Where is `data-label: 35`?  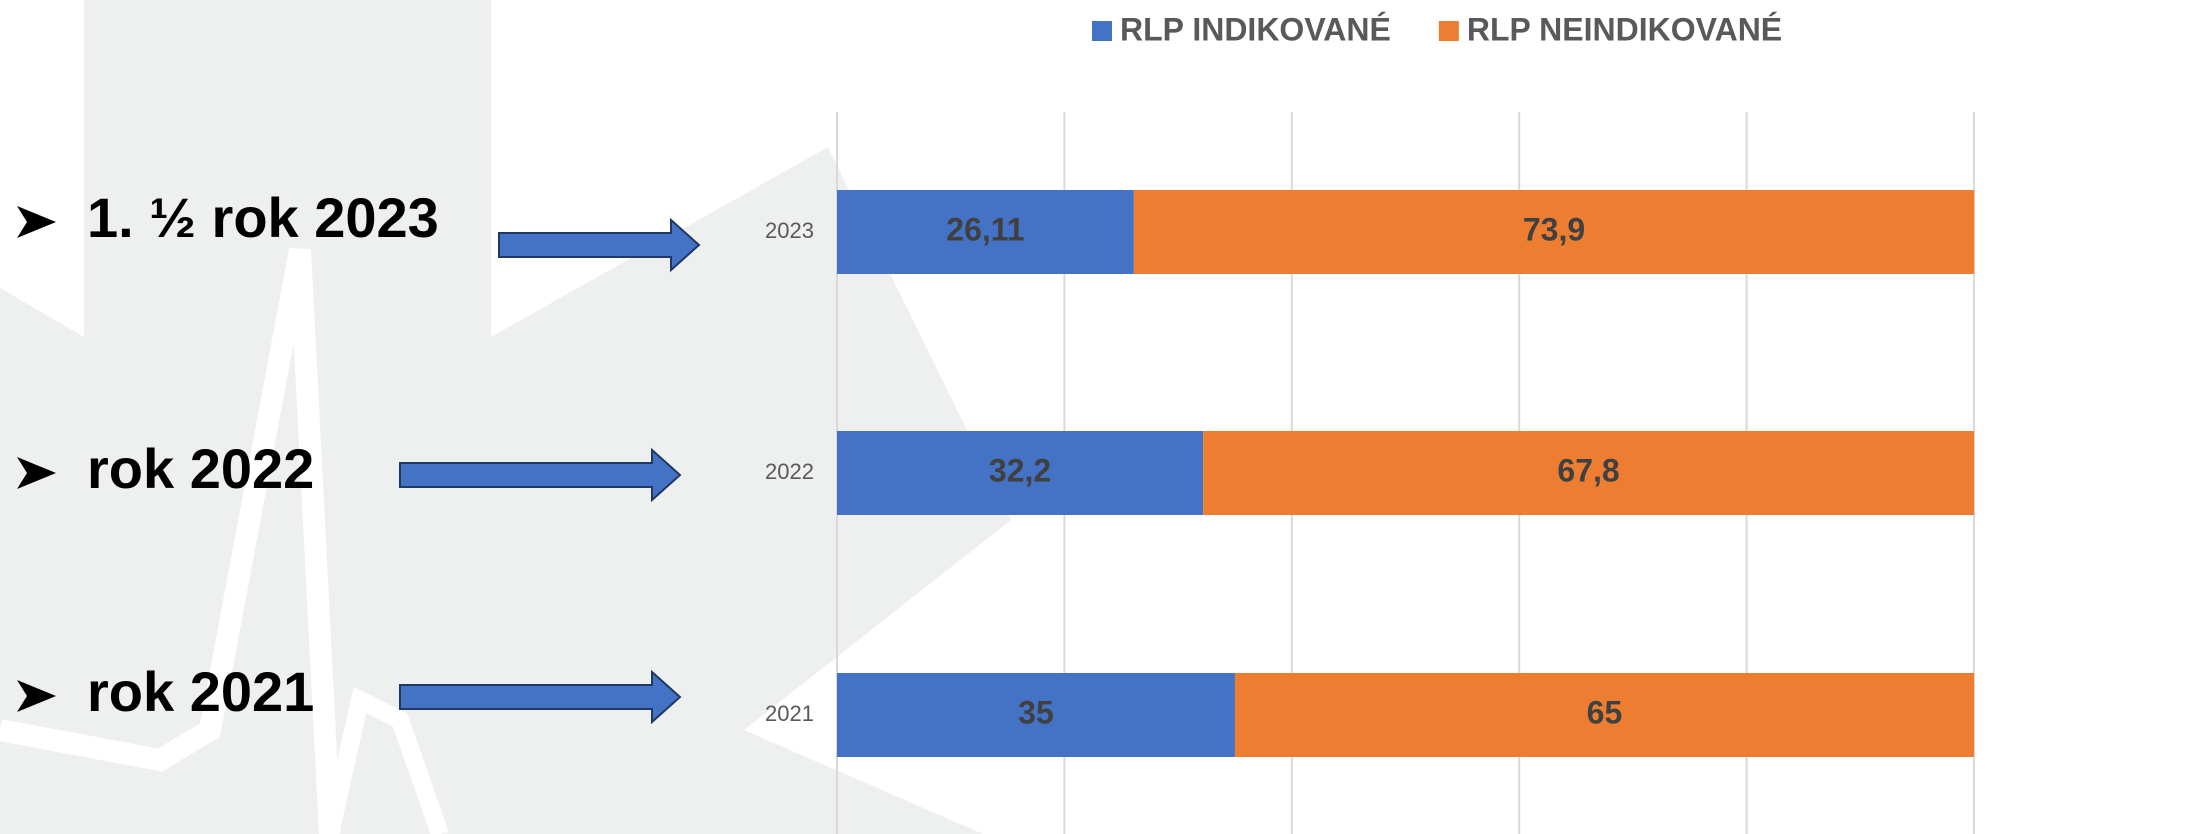 data-label: 35 is located at coordinates (1036, 712).